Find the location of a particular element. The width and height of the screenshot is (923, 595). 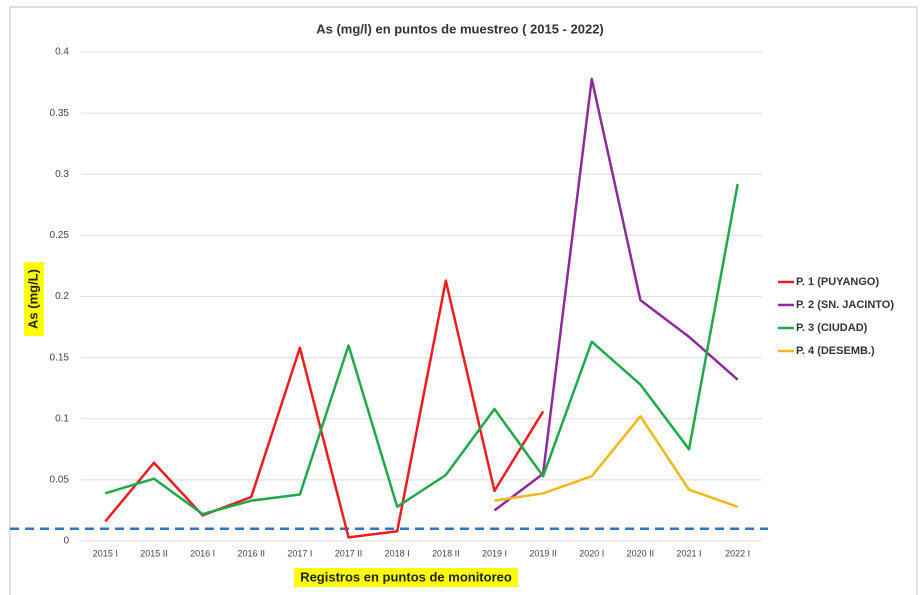

y-tick-label: 0 is located at coordinates (66, 541).